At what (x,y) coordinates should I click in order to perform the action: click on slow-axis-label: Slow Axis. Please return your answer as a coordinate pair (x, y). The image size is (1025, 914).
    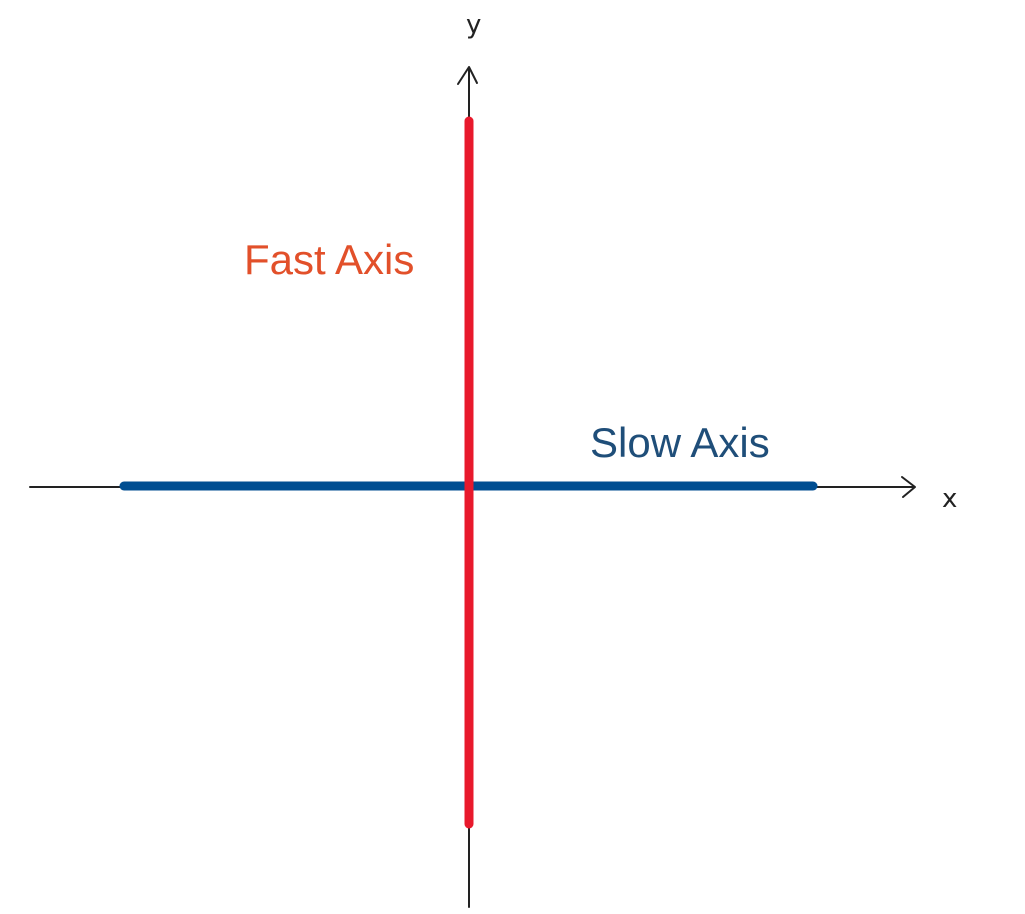
    Looking at the image, I should click on (680, 442).